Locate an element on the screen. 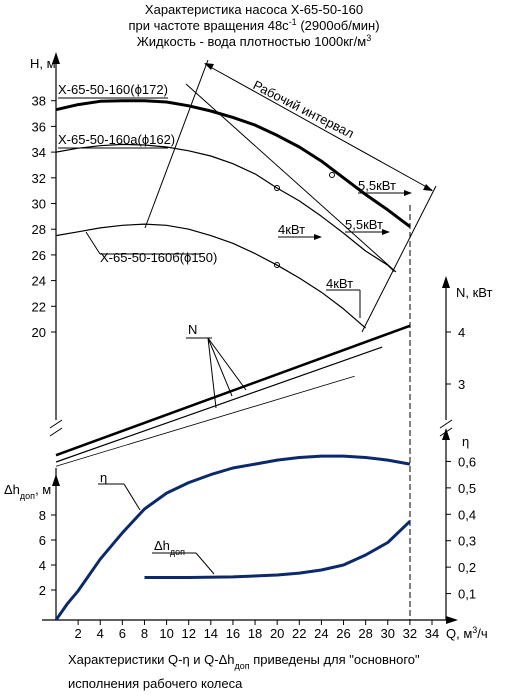  caption: исполнения рабочего колеса is located at coordinates (155, 683).